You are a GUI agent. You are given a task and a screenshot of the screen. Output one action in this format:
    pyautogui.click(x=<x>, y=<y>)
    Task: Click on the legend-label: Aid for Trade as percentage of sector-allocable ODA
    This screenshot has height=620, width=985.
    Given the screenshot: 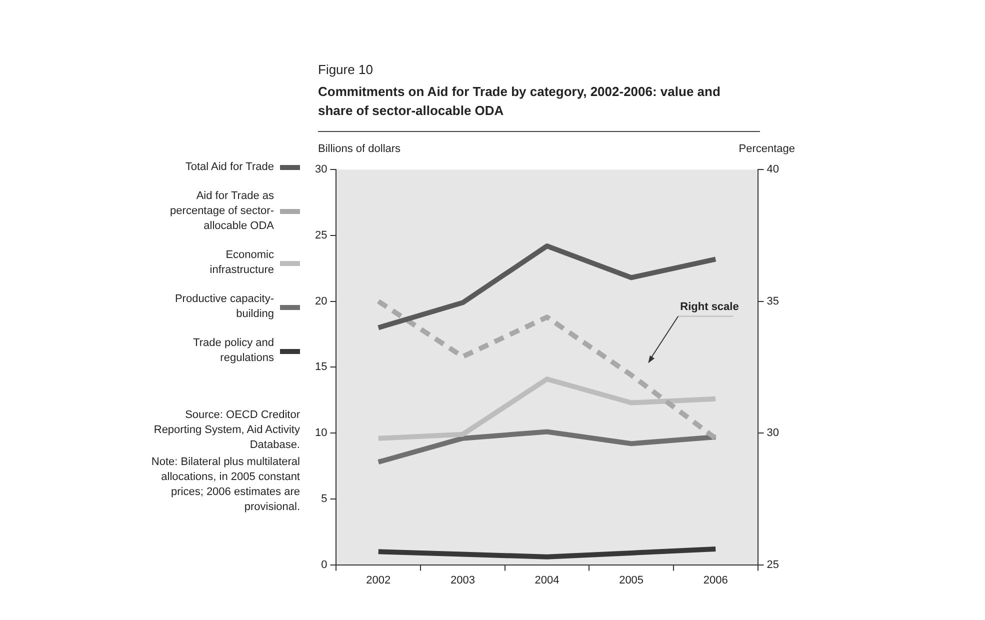 What is the action you would take?
    pyautogui.click(x=221, y=211)
    